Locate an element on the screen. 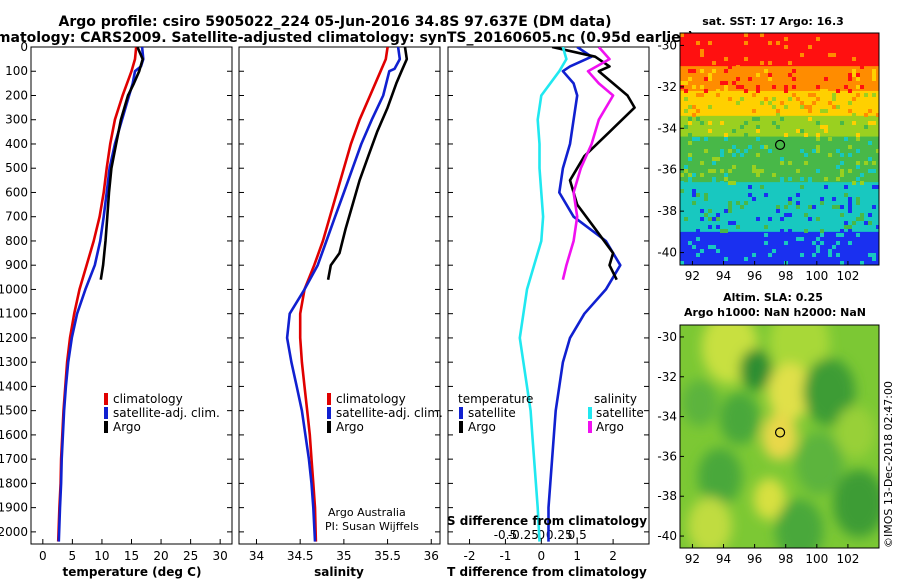 The height and width of the screenshot is (584, 900). map-y-tick-label: -40 is located at coordinates (667, 253).